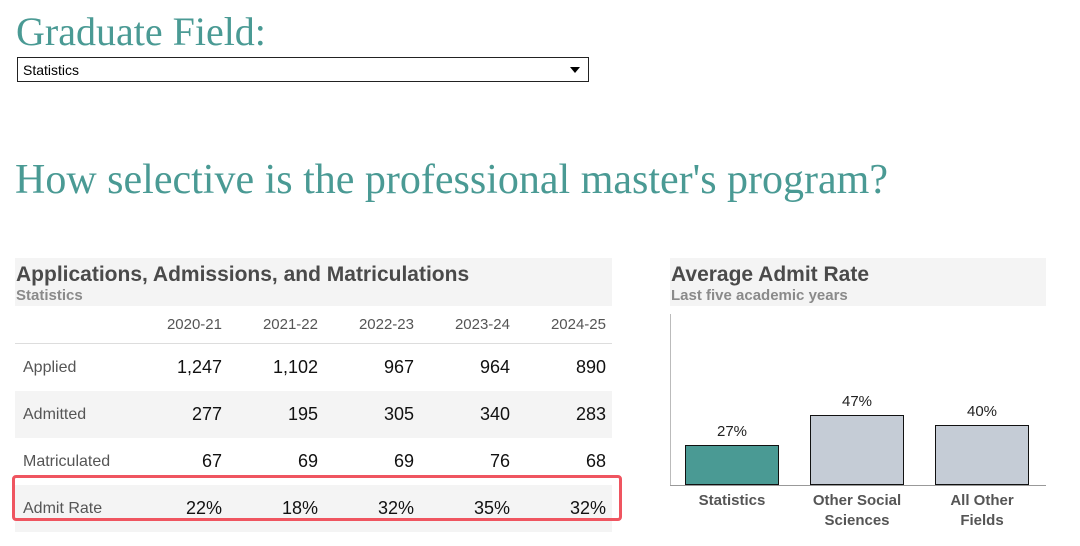 The height and width of the screenshot is (546, 1080). What do you see at coordinates (564, 414) in the screenshot?
I see `table-cell: 283` at bounding box center [564, 414].